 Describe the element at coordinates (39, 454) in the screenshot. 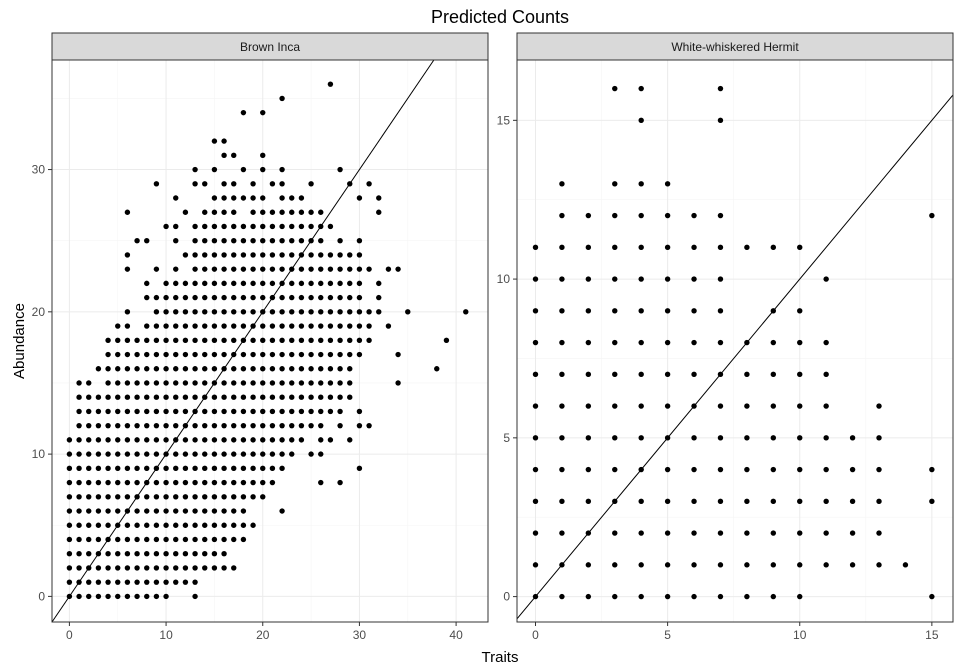

I see `y-tick-label: 10` at that location.